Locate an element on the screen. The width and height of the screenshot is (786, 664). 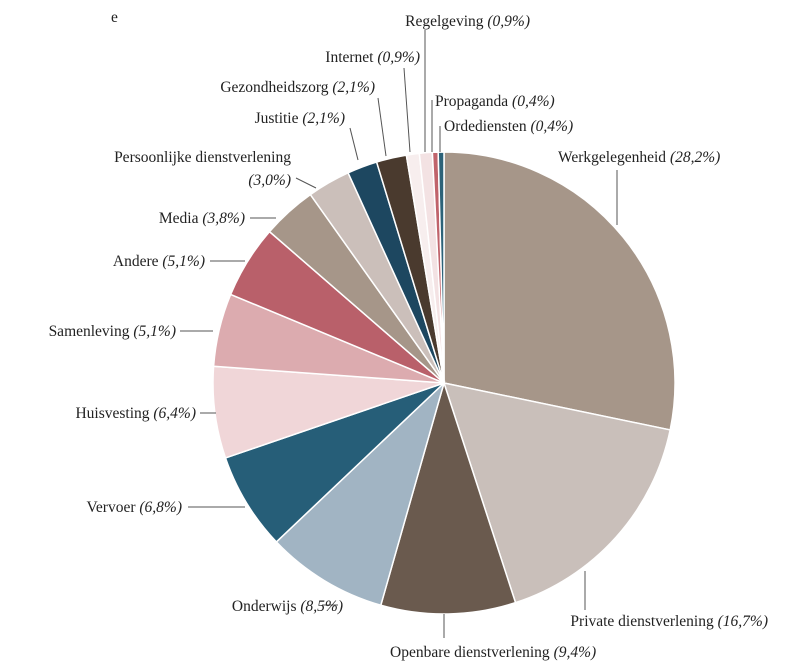
category-name: Andere is located at coordinates (135, 261).